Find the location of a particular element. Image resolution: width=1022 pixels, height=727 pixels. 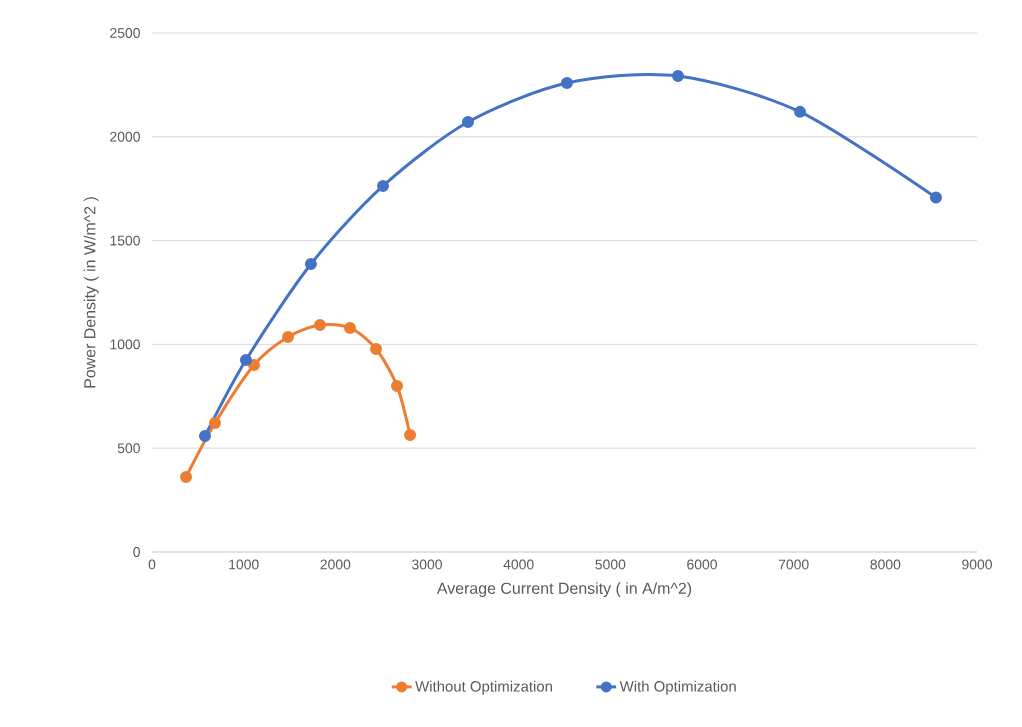

y-tick-label: 2500 is located at coordinates (125, 33).